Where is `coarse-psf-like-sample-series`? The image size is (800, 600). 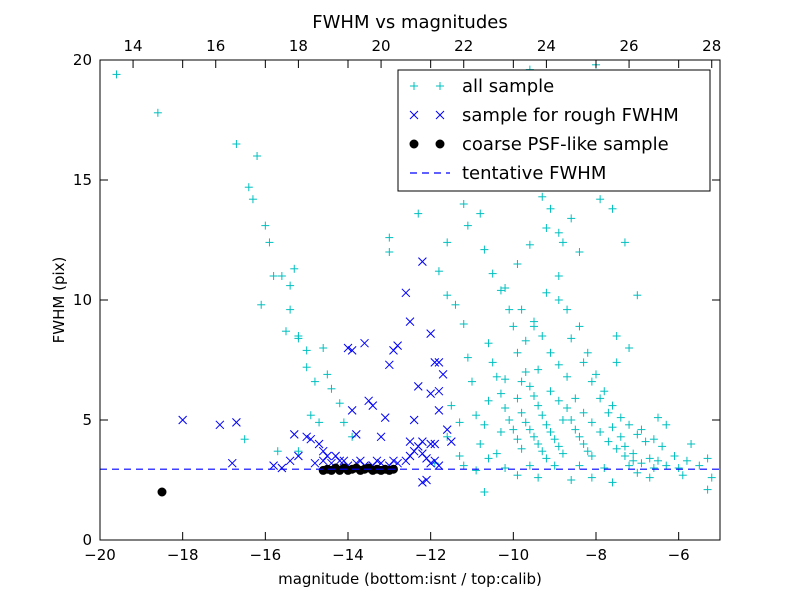
coarse-psf-like-sample-series is located at coordinates (277, 480).